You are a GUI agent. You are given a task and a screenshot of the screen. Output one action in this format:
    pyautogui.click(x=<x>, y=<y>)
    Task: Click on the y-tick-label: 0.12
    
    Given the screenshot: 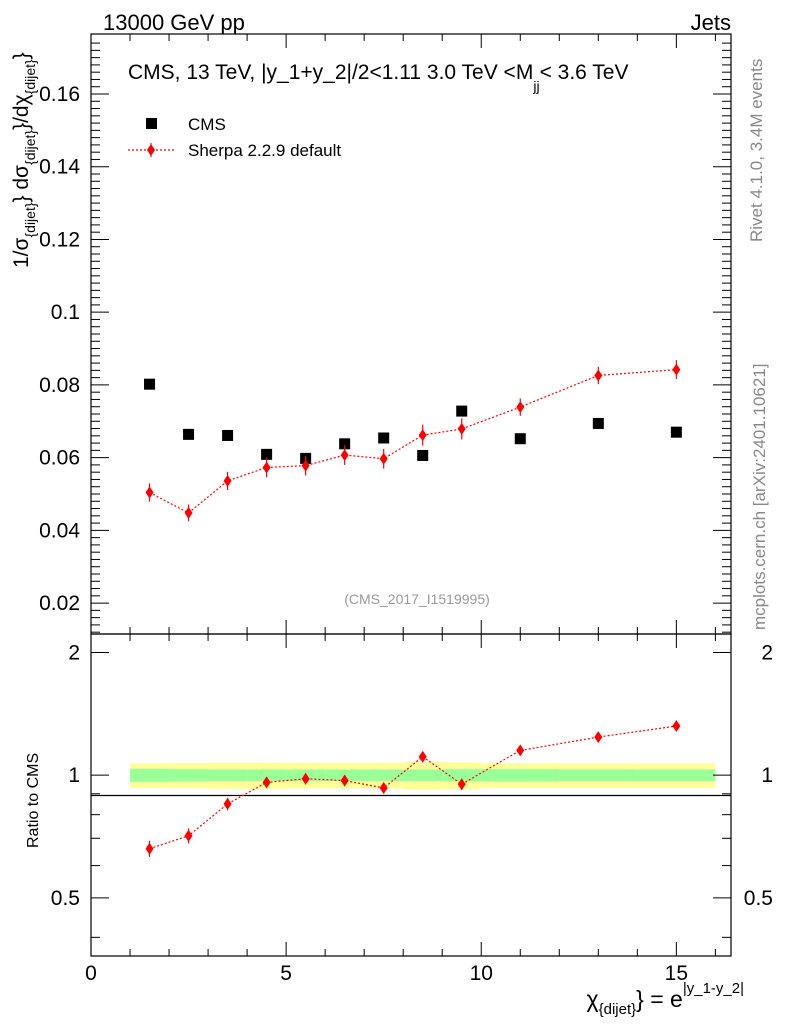 What is the action you would take?
    pyautogui.click(x=59, y=239)
    